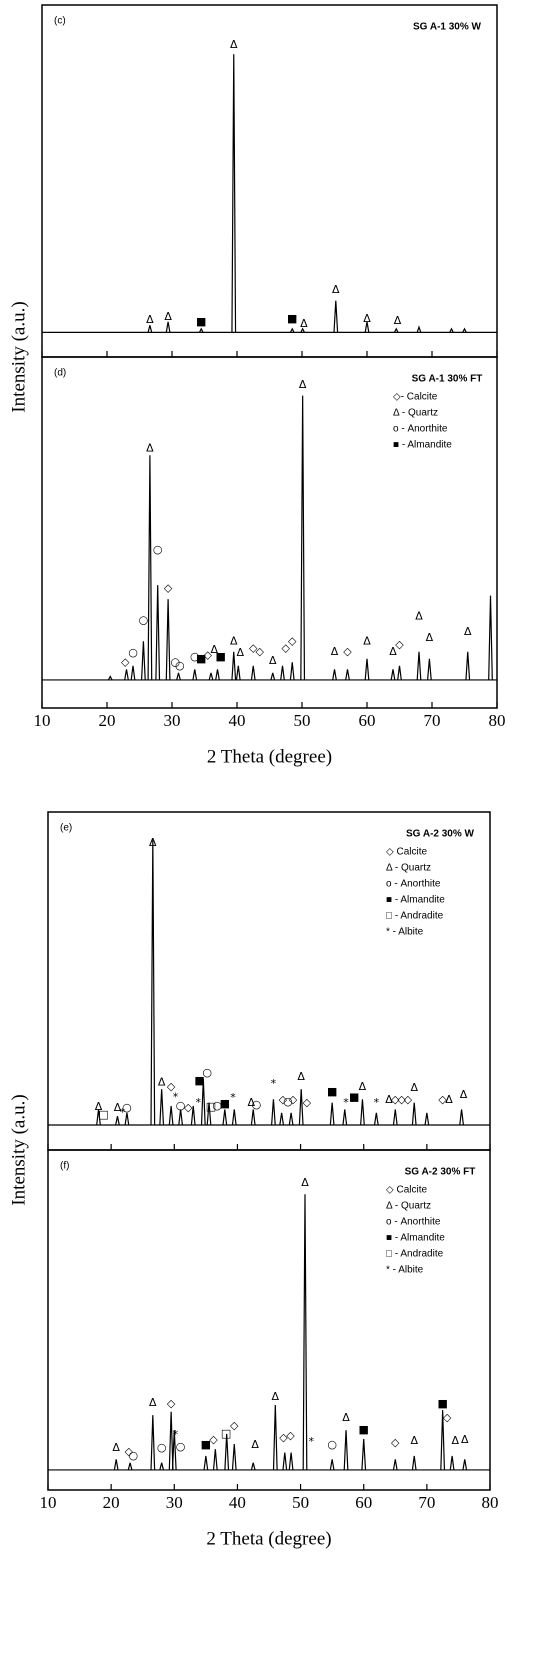 This screenshot has height=1673, width=550. What do you see at coordinates (18, 1149) in the screenshot?
I see `y-axis-label: Intensity (a.u.)` at bounding box center [18, 1149].